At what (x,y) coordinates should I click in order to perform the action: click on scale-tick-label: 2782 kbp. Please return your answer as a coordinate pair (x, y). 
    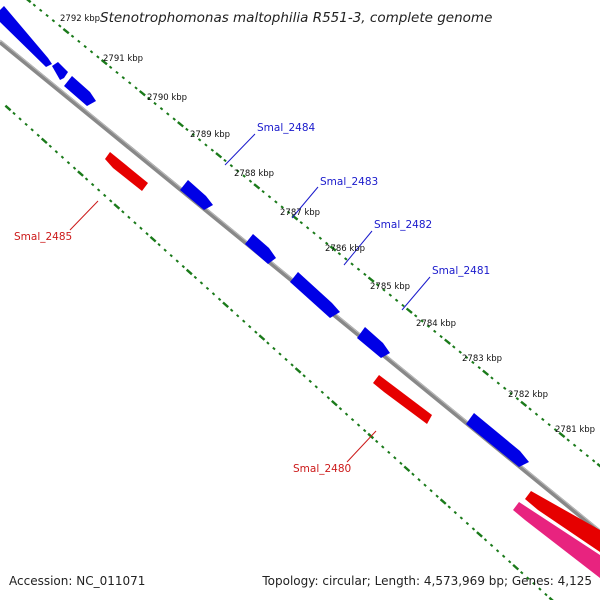
    Looking at the image, I should click on (528, 395).